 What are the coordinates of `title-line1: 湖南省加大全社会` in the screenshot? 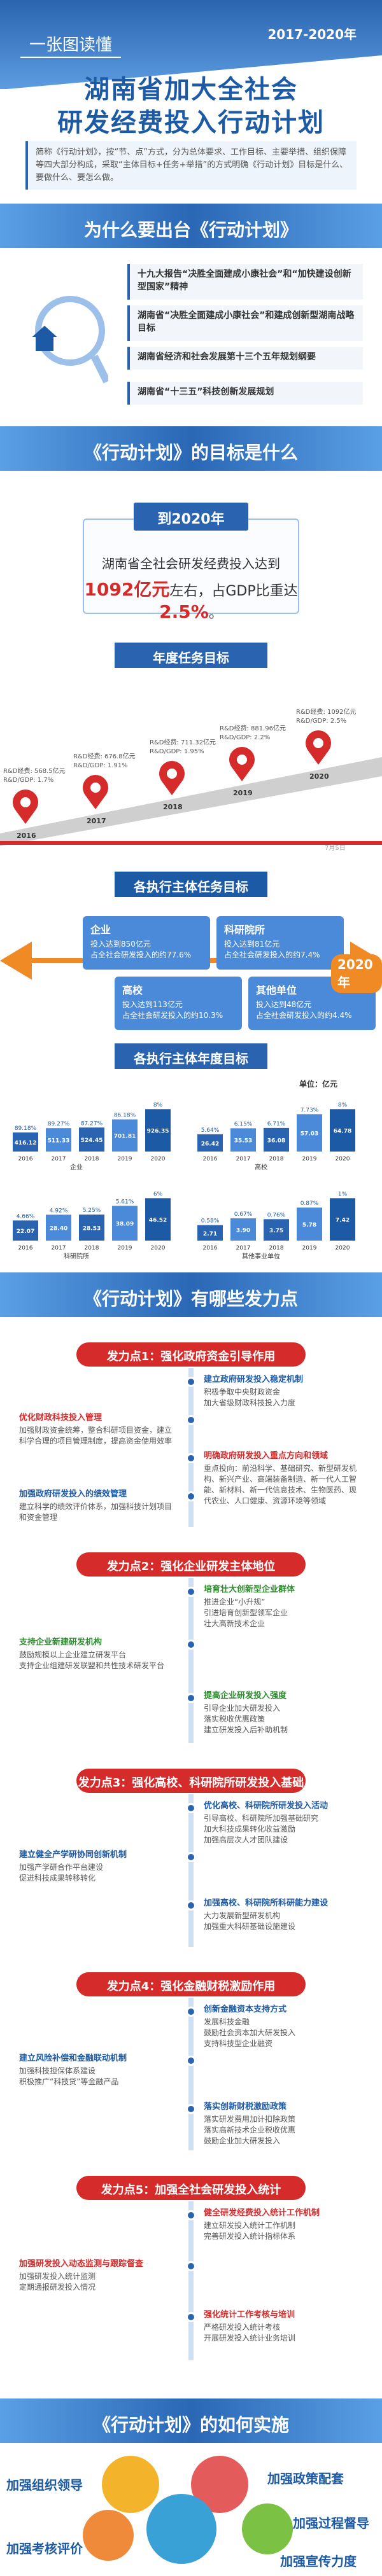 It's located at (191, 90).